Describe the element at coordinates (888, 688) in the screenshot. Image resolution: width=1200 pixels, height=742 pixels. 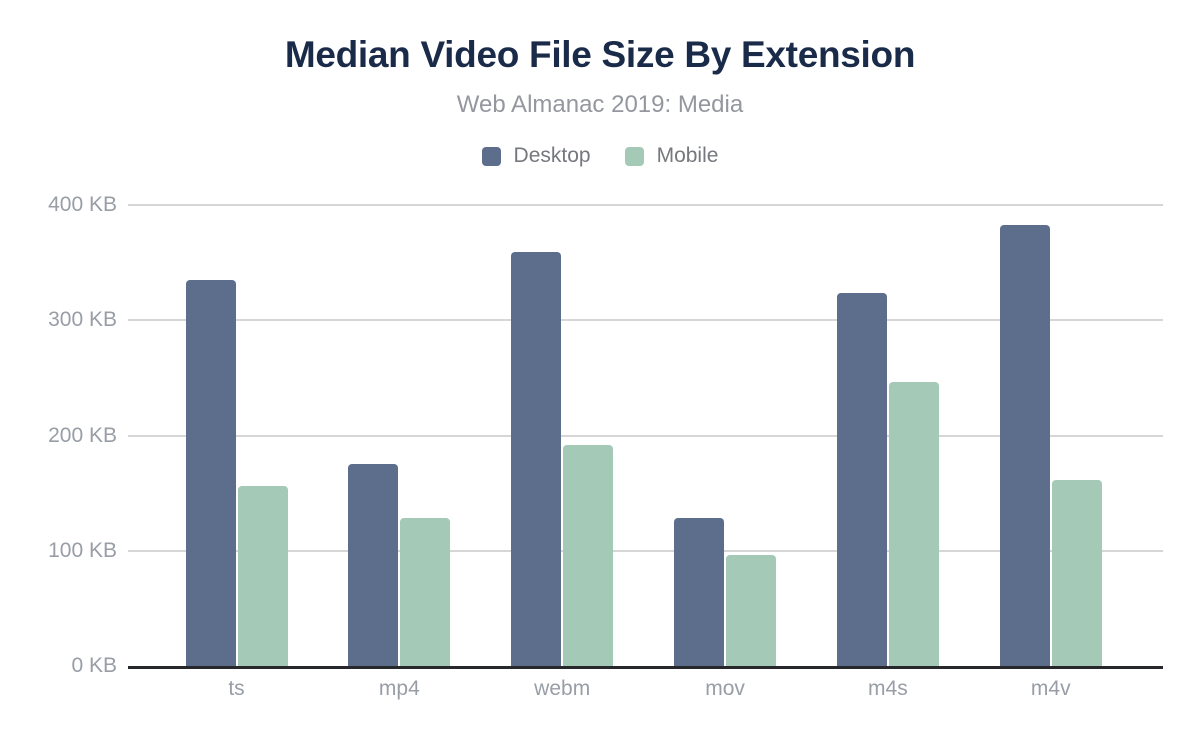
I see `x-tick-label-m4s: m4s` at that location.